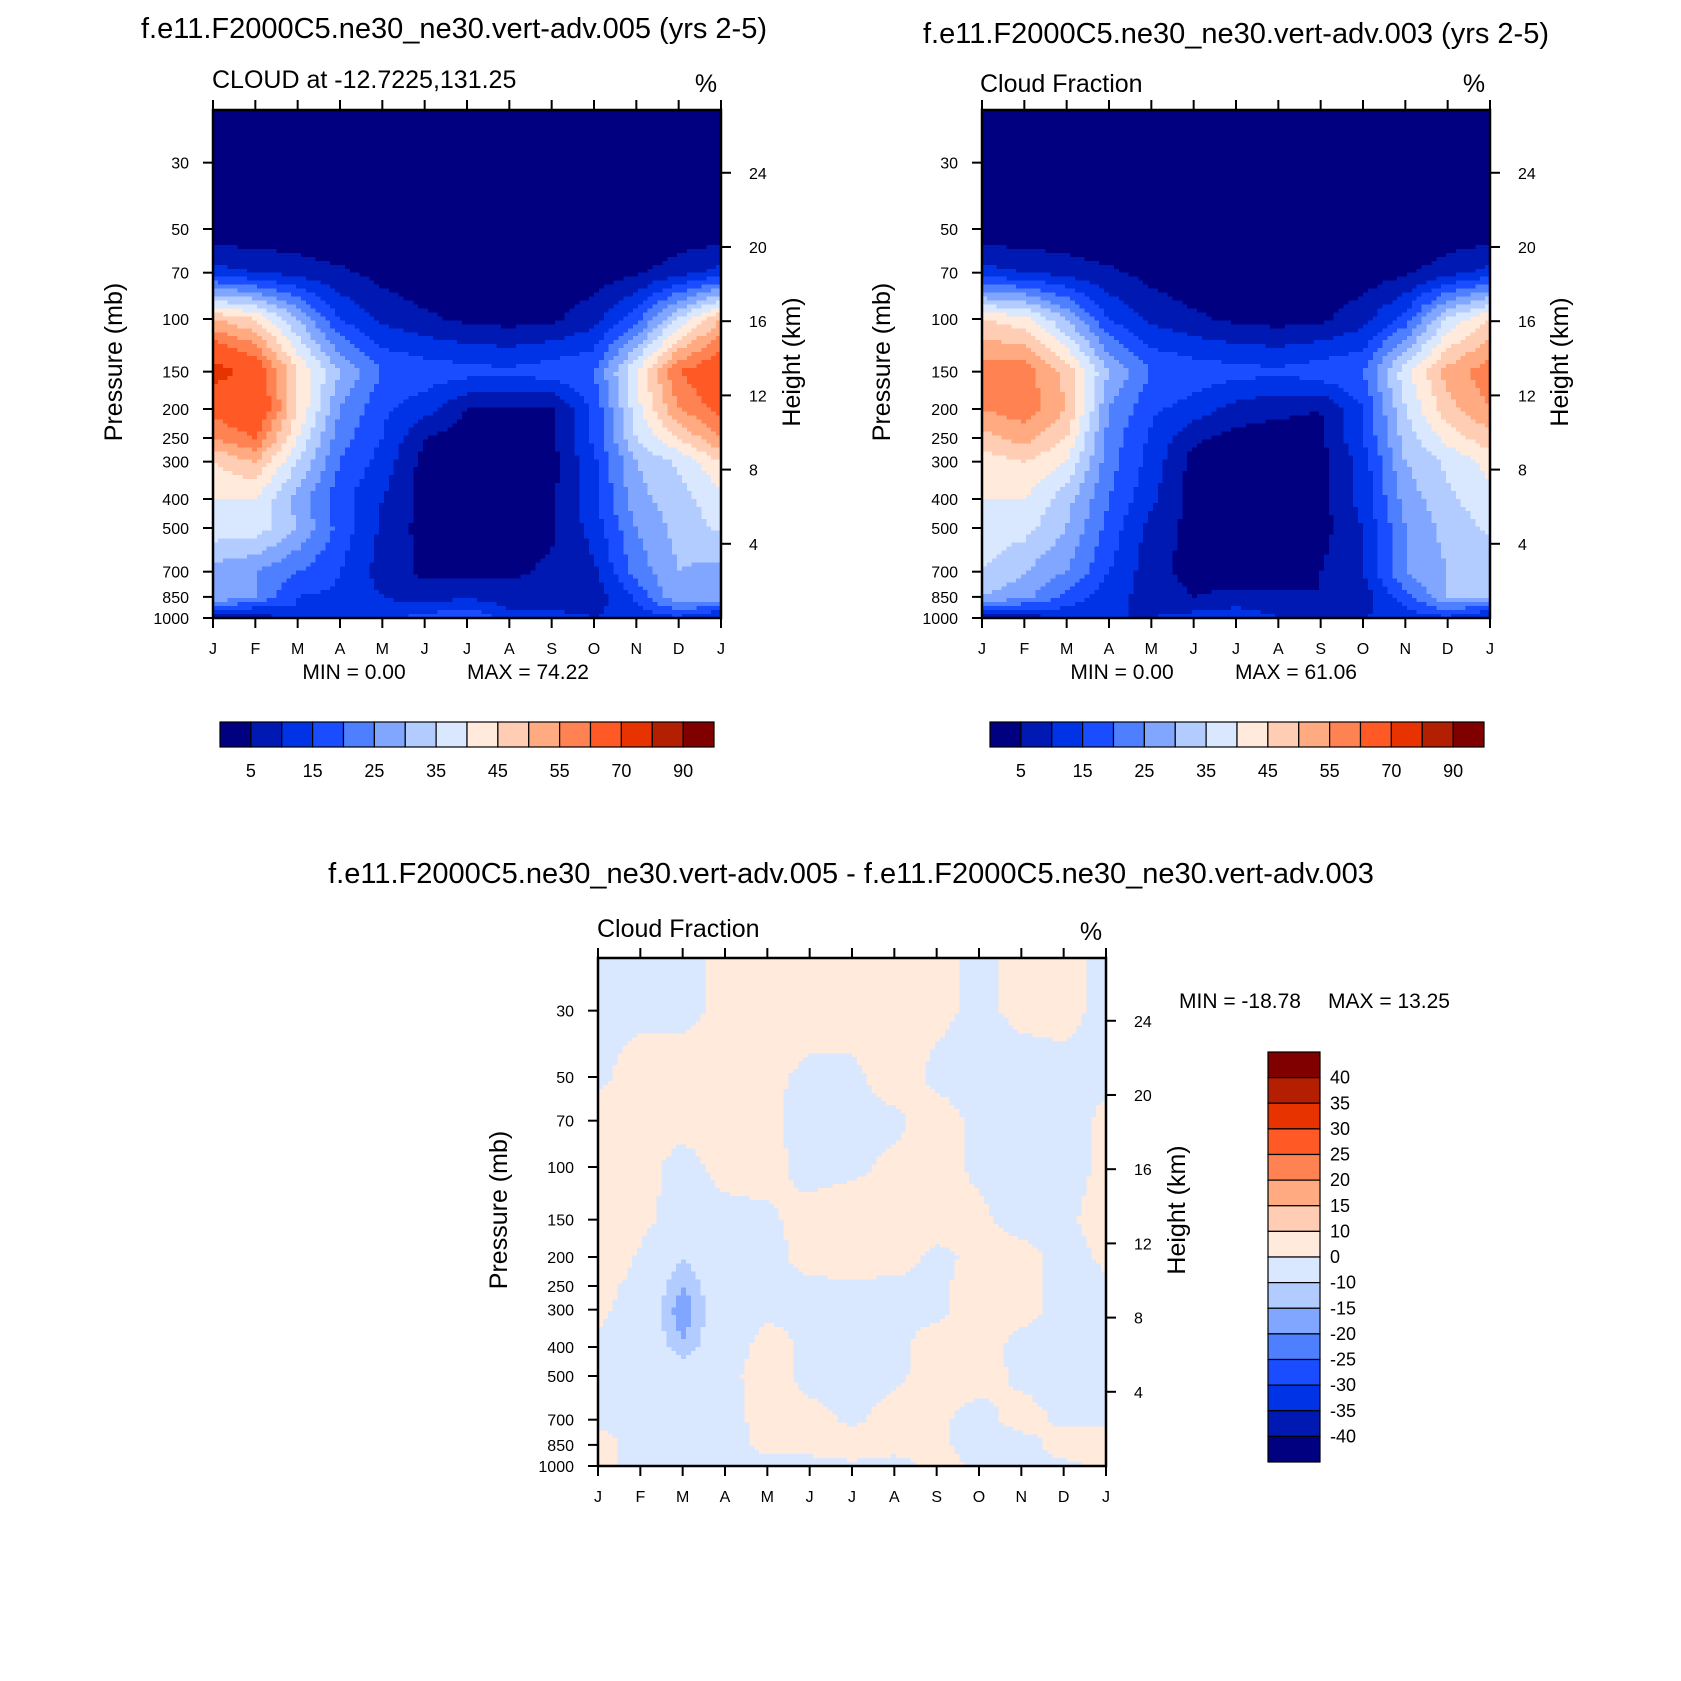  Describe the element at coordinates (560, 1421) in the screenshot. I see `y-tick-label-700: 700` at that location.